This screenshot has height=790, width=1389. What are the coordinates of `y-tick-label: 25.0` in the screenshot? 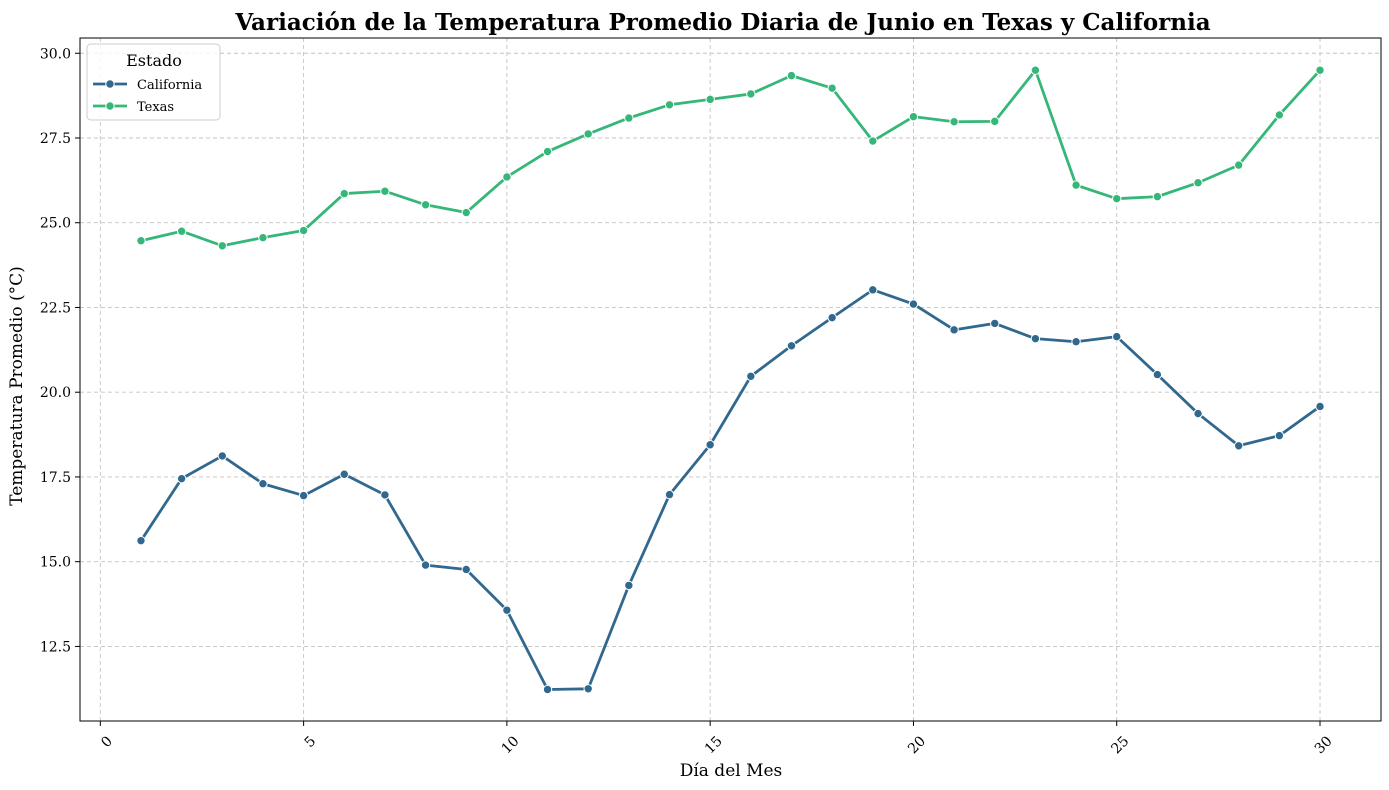 It's located at (55, 224).